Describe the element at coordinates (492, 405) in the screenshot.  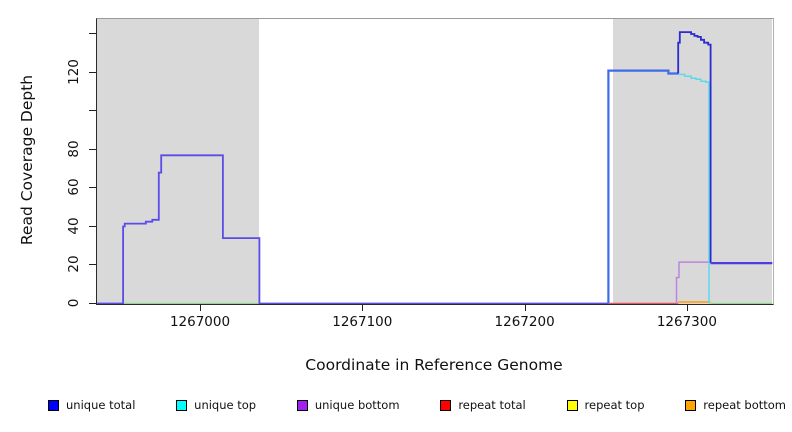
I see `legend-label: repeat total` at that location.